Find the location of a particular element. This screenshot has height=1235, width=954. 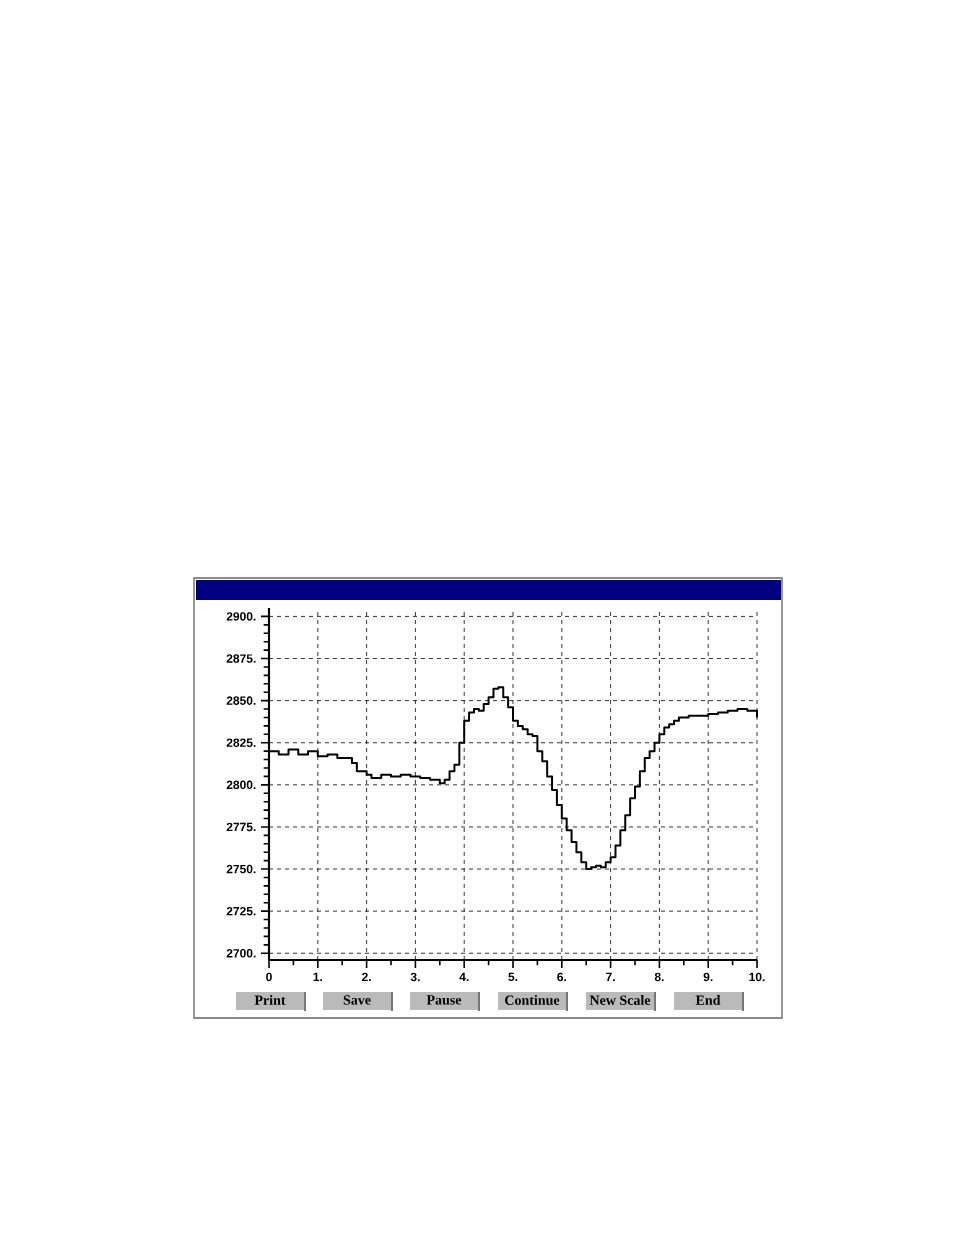

text: Print is located at coordinates (270, 1000).